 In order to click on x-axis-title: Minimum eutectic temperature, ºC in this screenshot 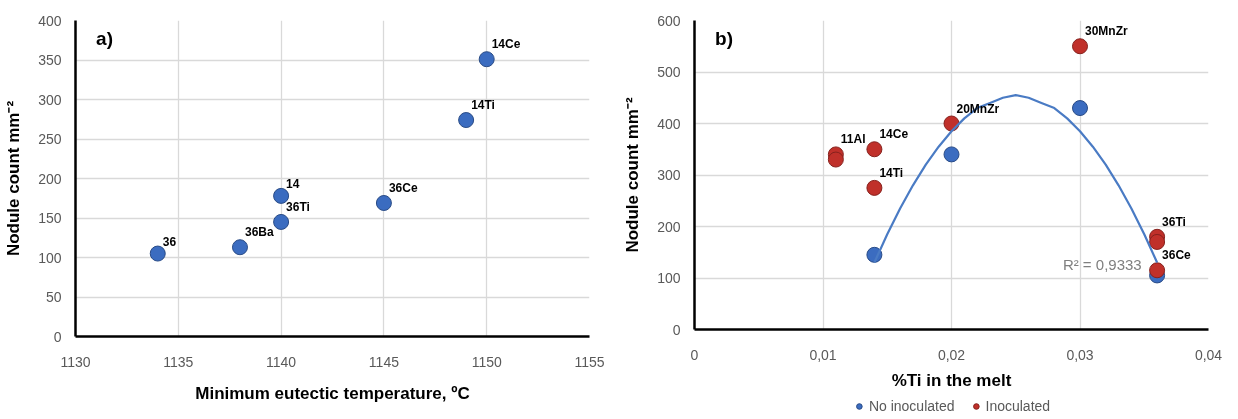, I will do `click(332, 393)`.